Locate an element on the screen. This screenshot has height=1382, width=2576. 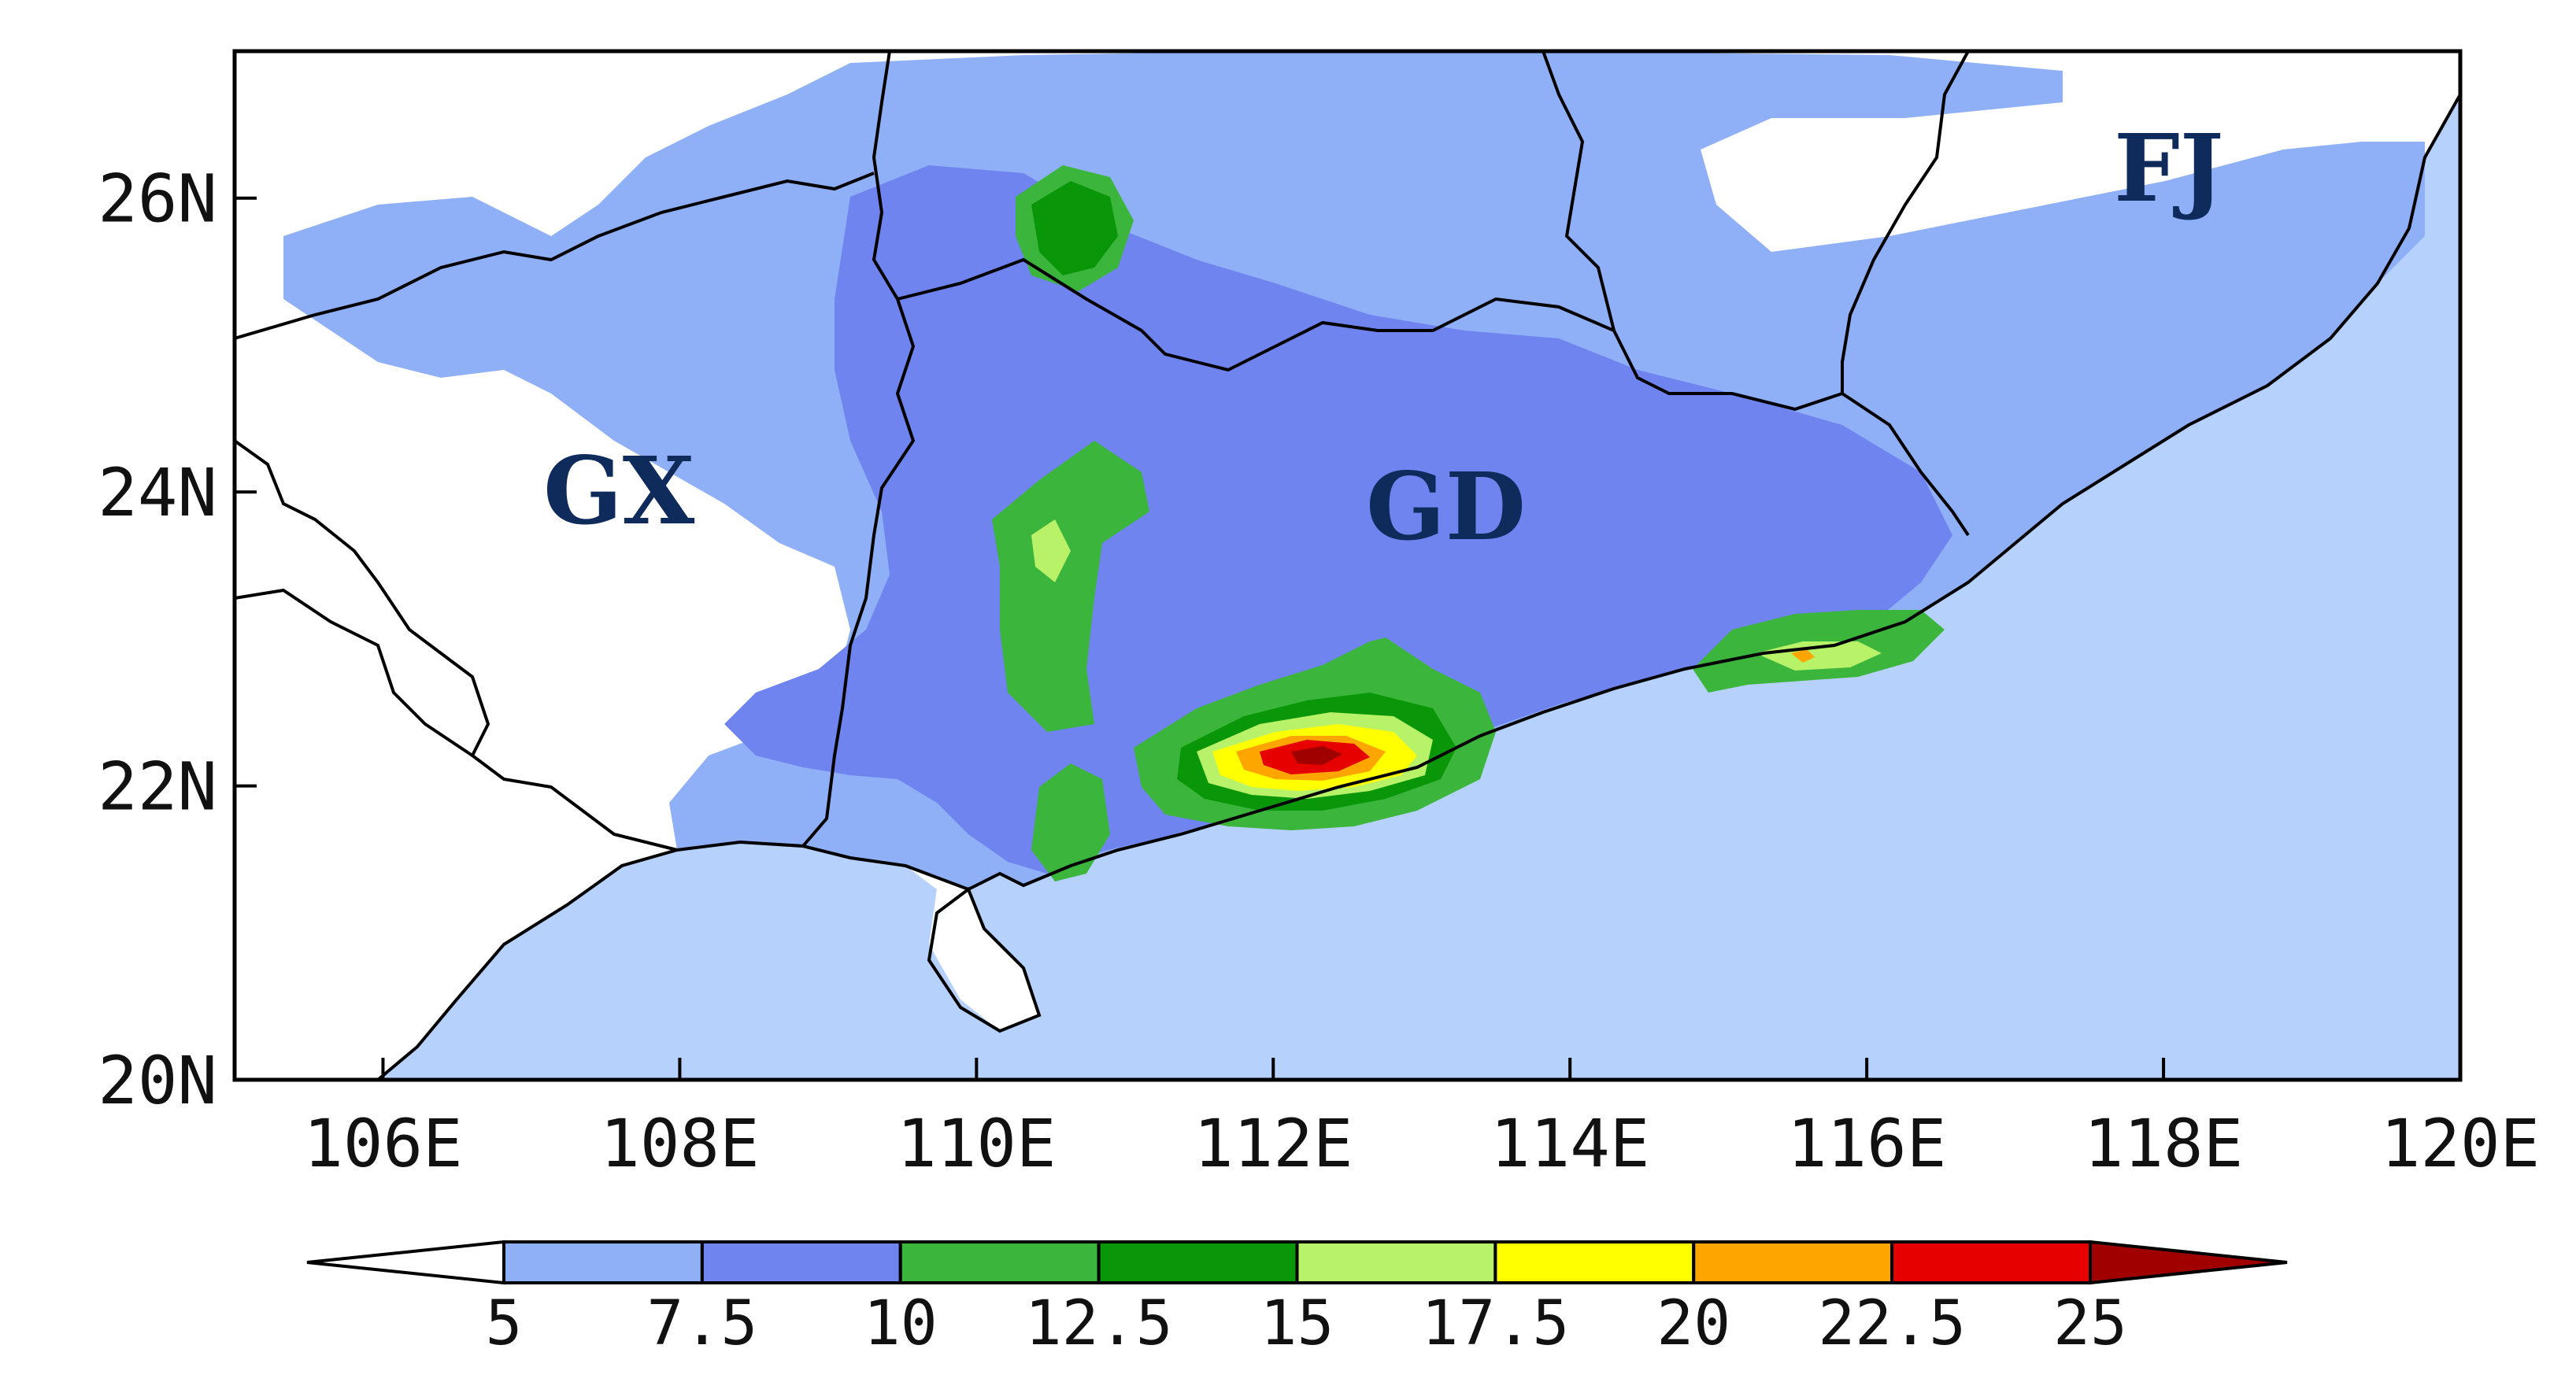
region-label-fj: FJ is located at coordinates (2169, 168).